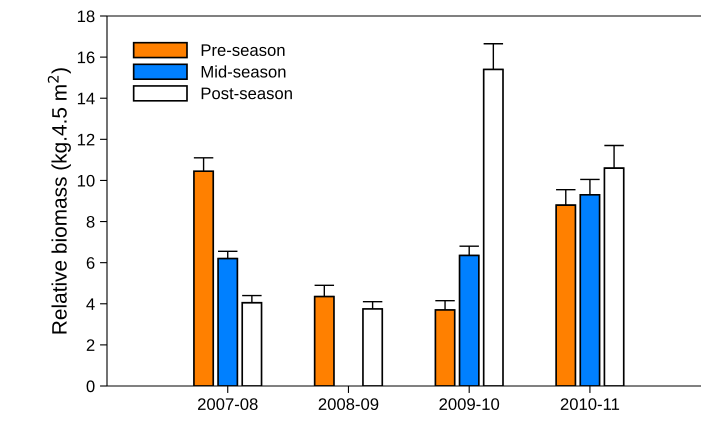 Image resolution: width=701 pixels, height=427 pixels. What do you see at coordinates (90, 386) in the screenshot?
I see `y-tick-label: 0` at bounding box center [90, 386].